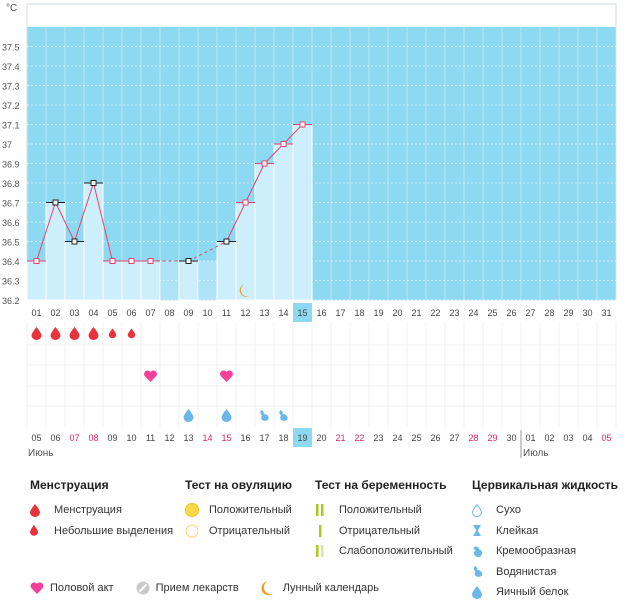 This screenshot has height=603, width=626. What do you see at coordinates (359, 313) in the screenshot?
I see `cycle-day-label: 18` at bounding box center [359, 313].